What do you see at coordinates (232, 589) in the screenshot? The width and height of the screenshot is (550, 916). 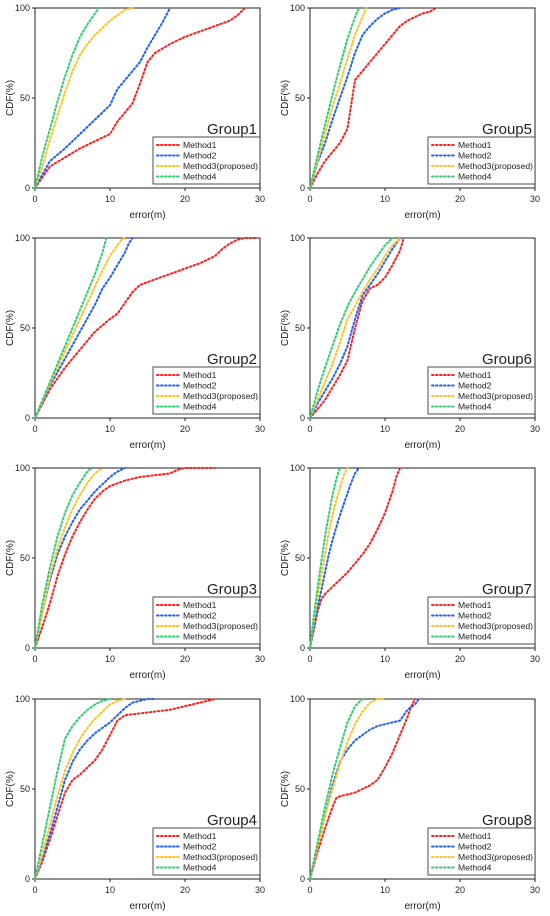 I see `group-label: Group3` at bounding box center [232, 589].